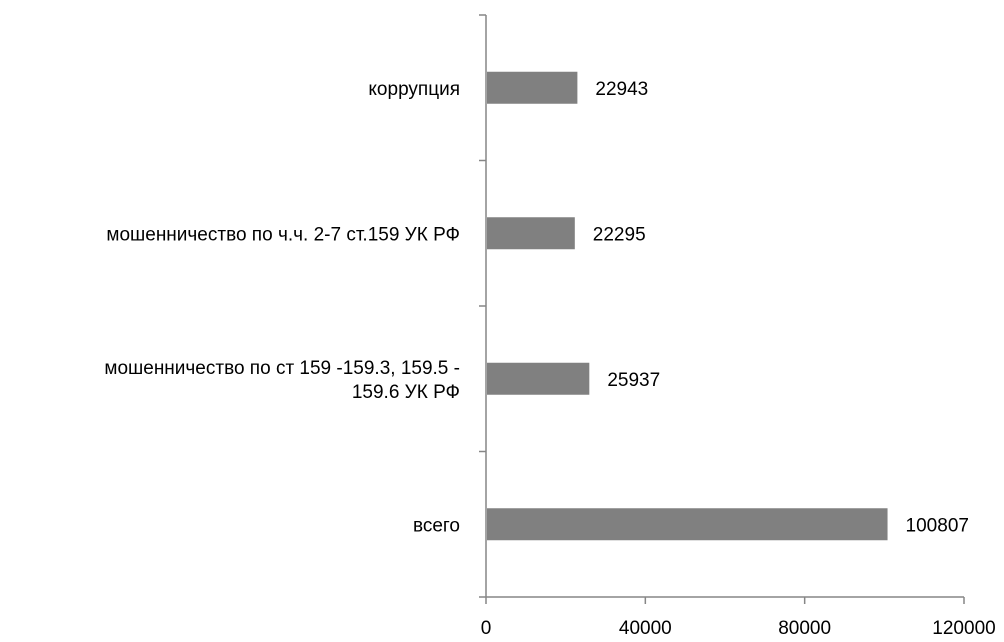  I want to click on category-label-1-line-1: 159.6 УК РФ, so click(406, 392).